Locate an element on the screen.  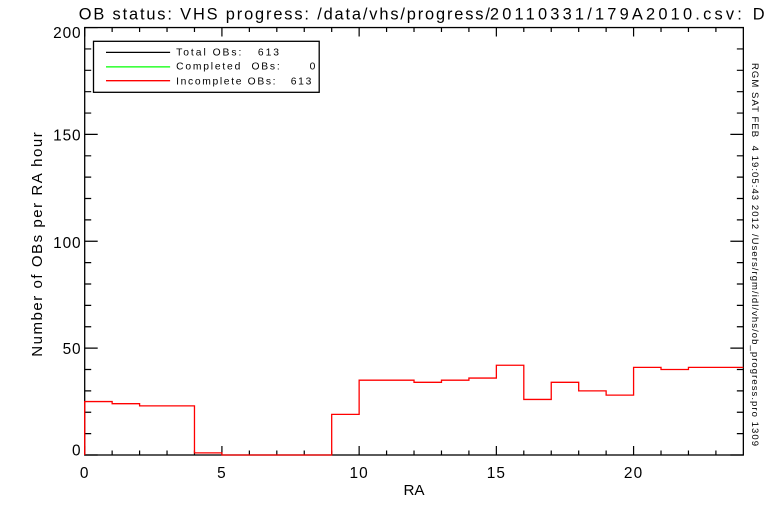
svg-text: 20 is located at coordinates (633, 473).